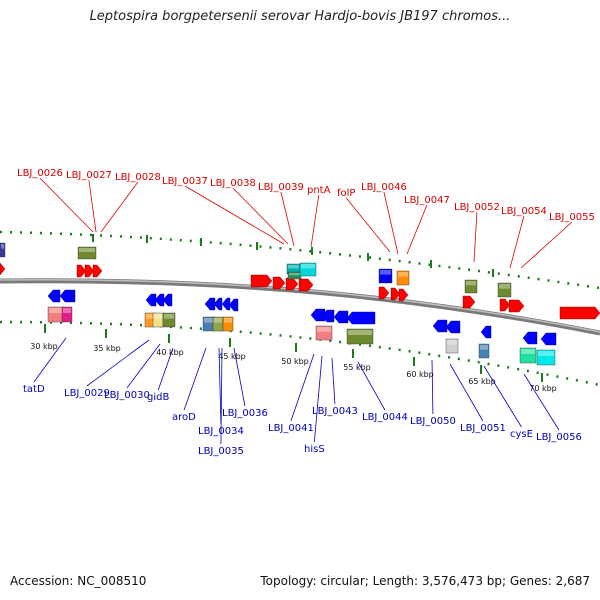 The image size is (600, 600). What do you see at coordinates (87, 393) in the screenshot?
I see `gene-label-bottom: LBJ_0029` at bounding box center [87, 393].